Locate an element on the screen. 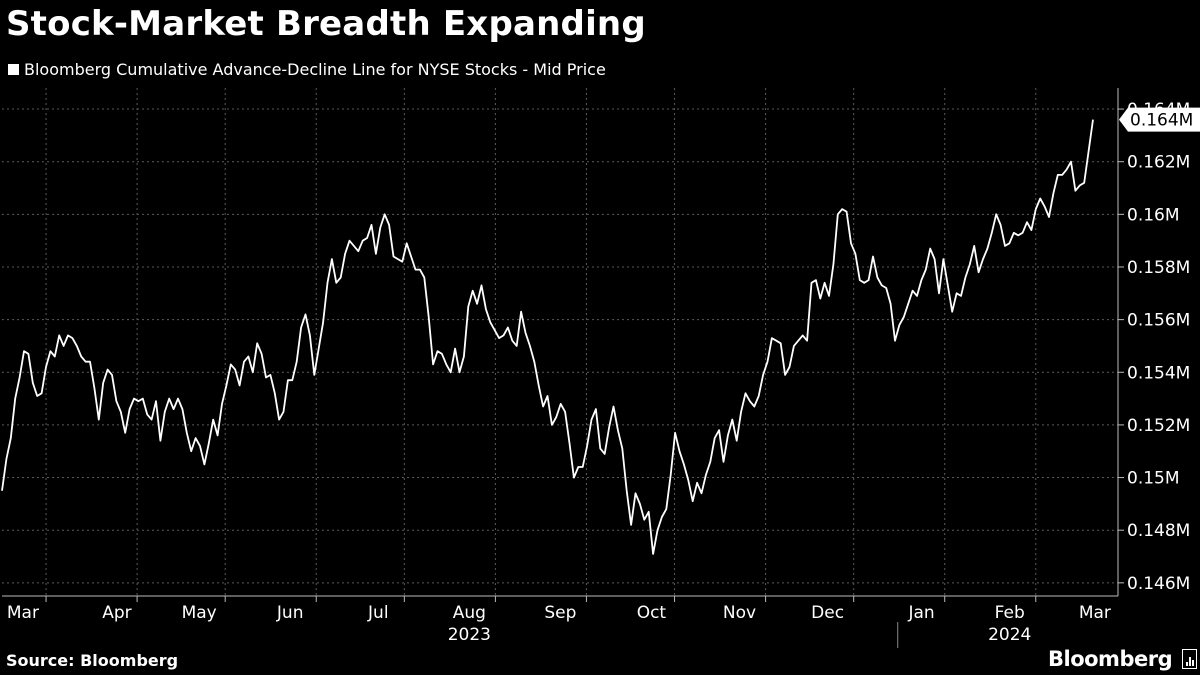 Image resolution: width=1200 pixels, height=675 pixels. bar-chart-icon is located at coordinates (1190, 659).